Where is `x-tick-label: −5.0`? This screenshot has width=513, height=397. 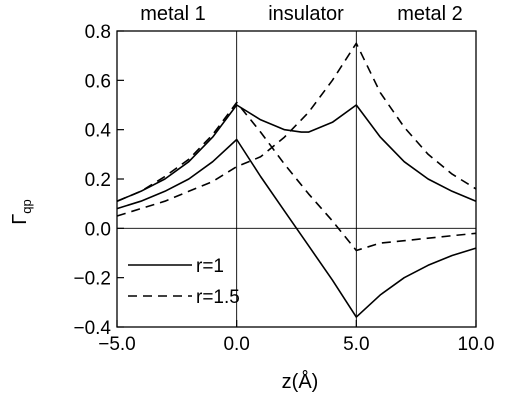
x-tick-label: −5.0 is located at coordinates (117, 344).